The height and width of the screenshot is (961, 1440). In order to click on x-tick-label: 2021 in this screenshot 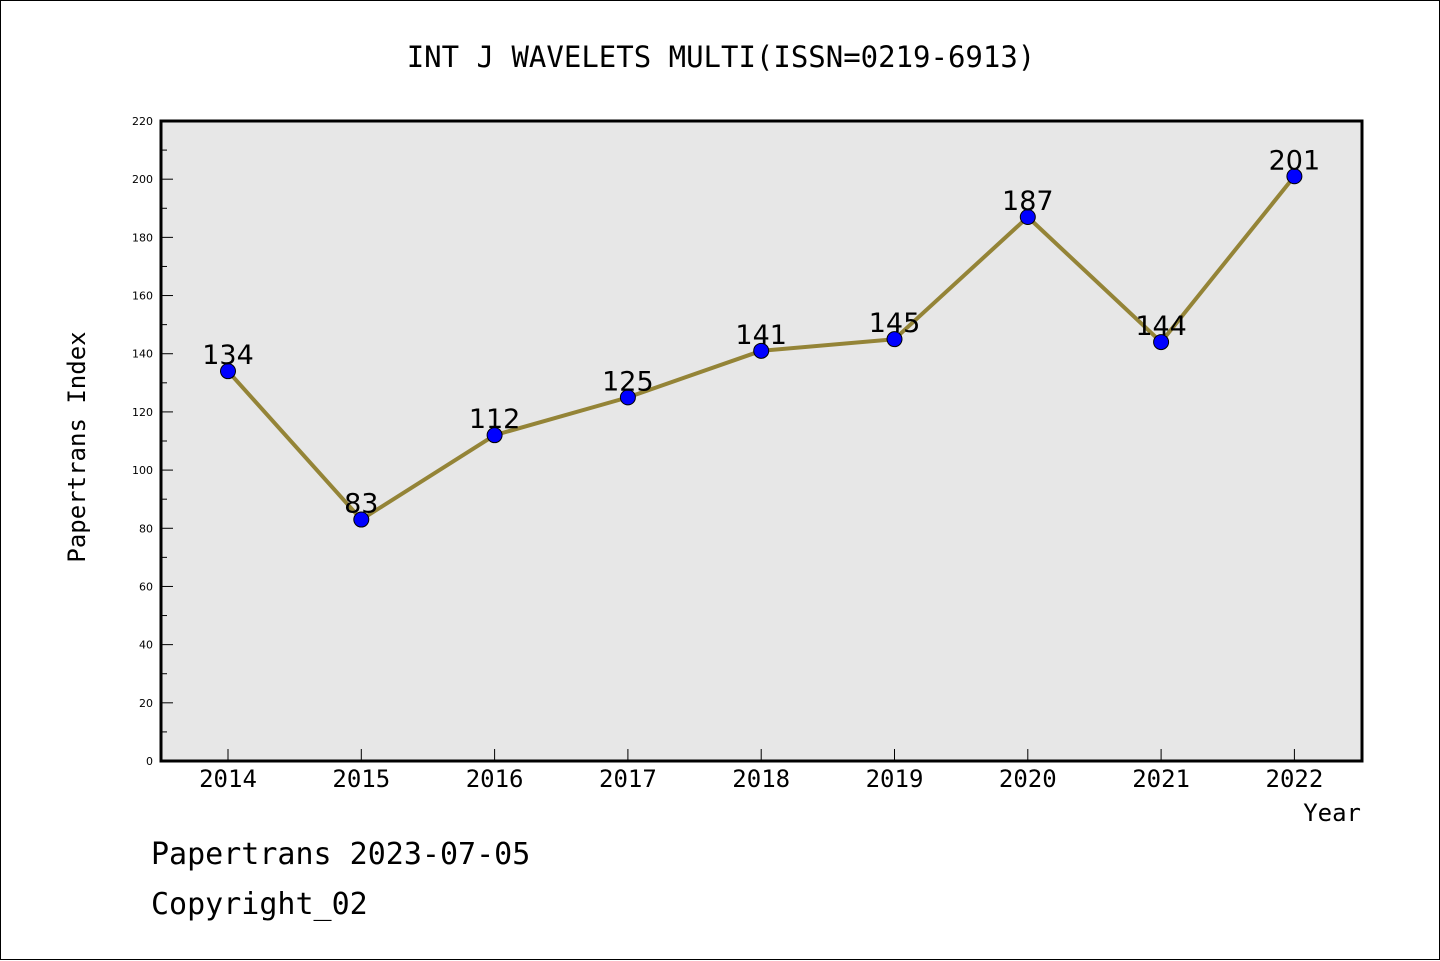, I will do `click(1161, 779)`.